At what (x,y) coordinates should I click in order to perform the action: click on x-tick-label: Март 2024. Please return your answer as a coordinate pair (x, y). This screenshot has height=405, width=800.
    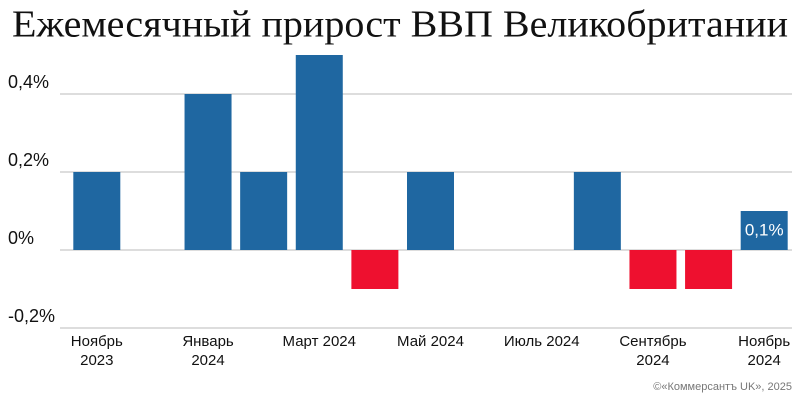
    Looking at the image, I should click on (319, 341).